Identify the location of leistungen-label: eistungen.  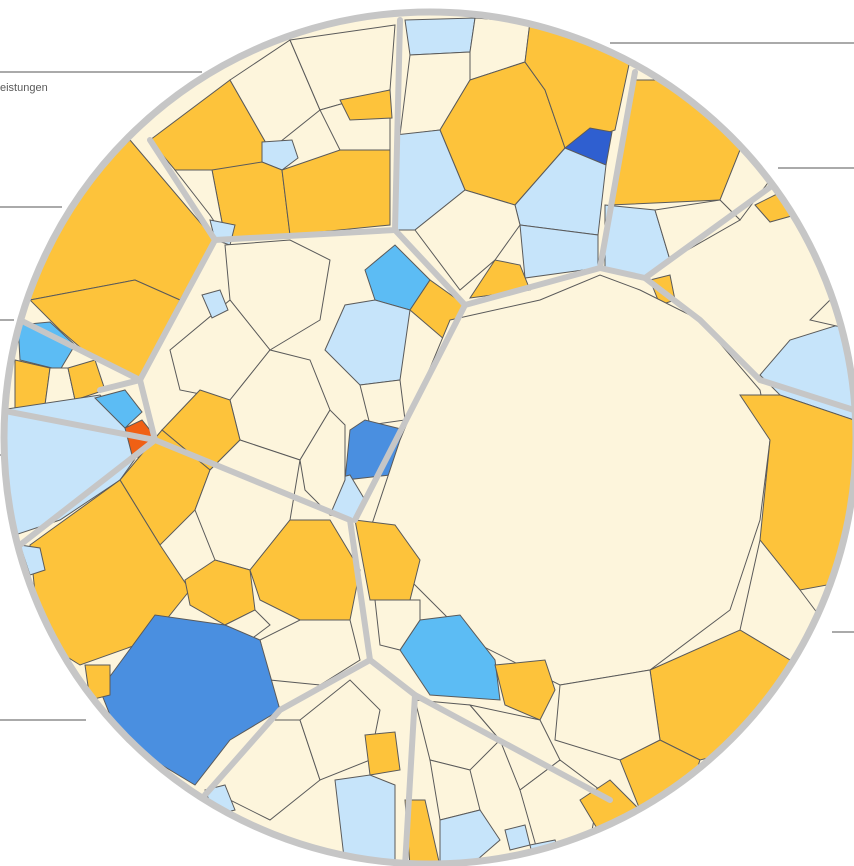
(24, 88).